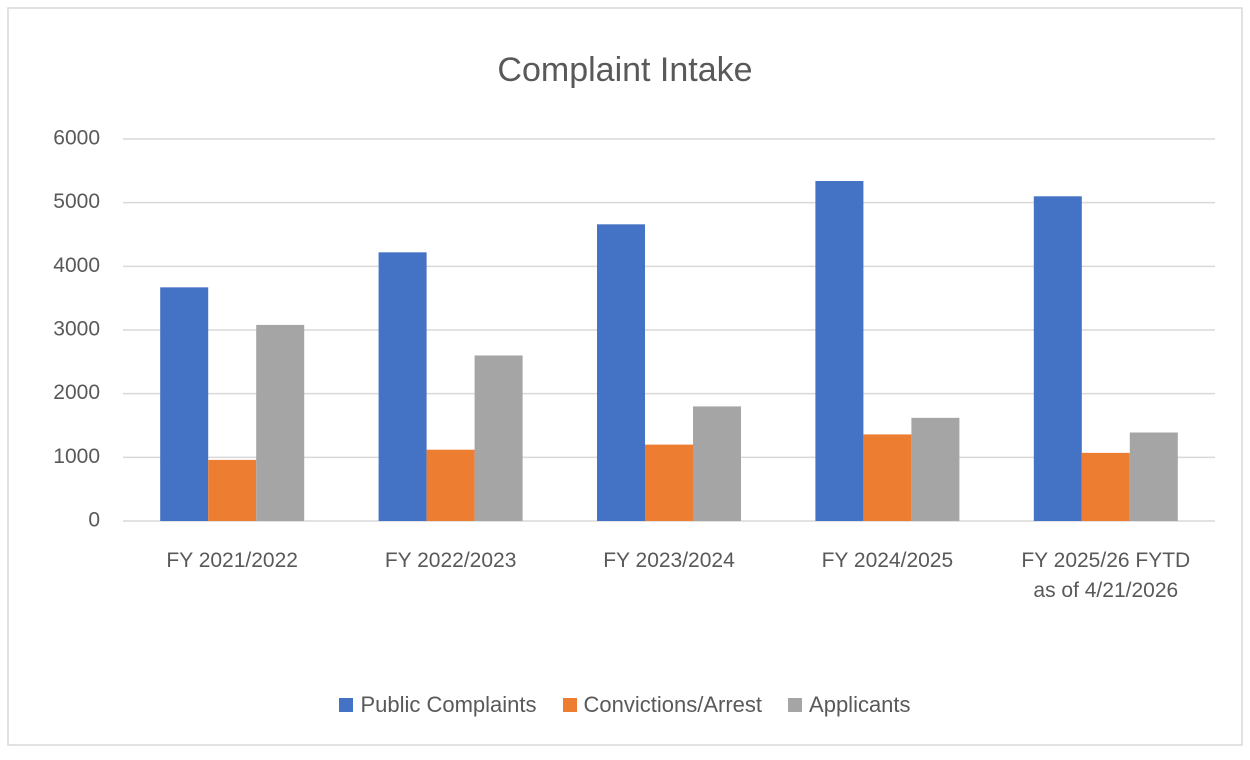  I want to click on y-tick-label: 2000, so click(76, 392).